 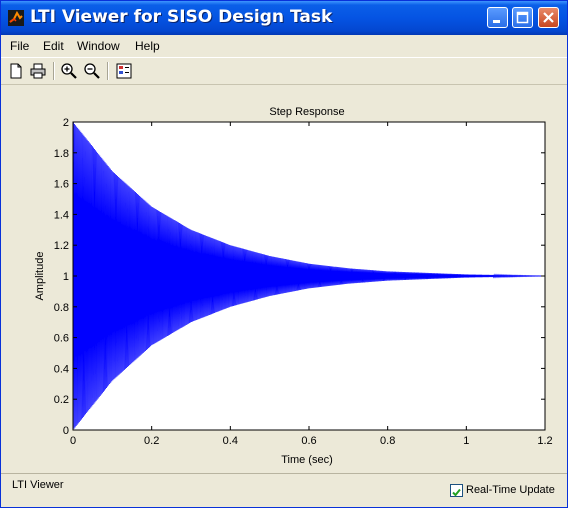 What do you see at coordinates (16, 18) in the screenshot?
I see `matlab-app-icon` at bounding box center [16, 18].